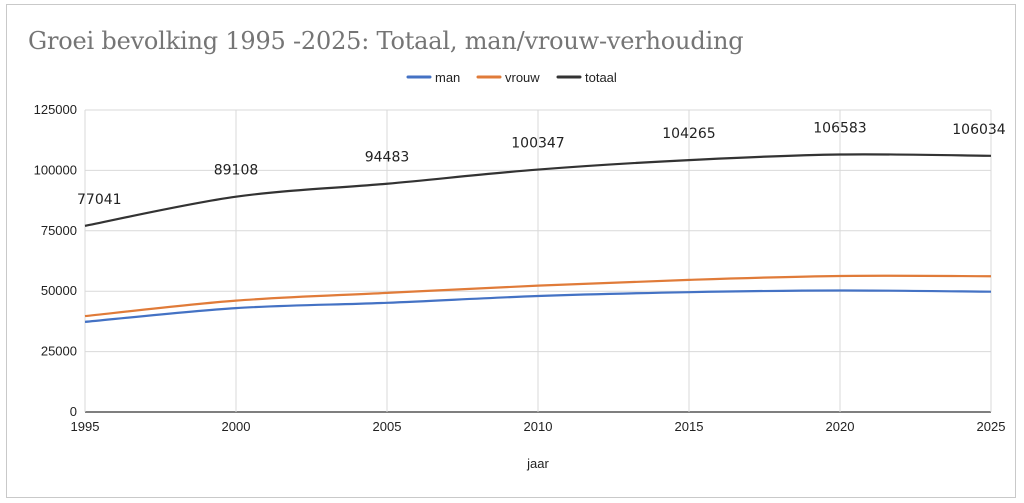 This screenshot has width=1024, height=503. Describe the element at coordinates (85, 426) in the screenshot. I see `x-tick-label: 1995` at that location.